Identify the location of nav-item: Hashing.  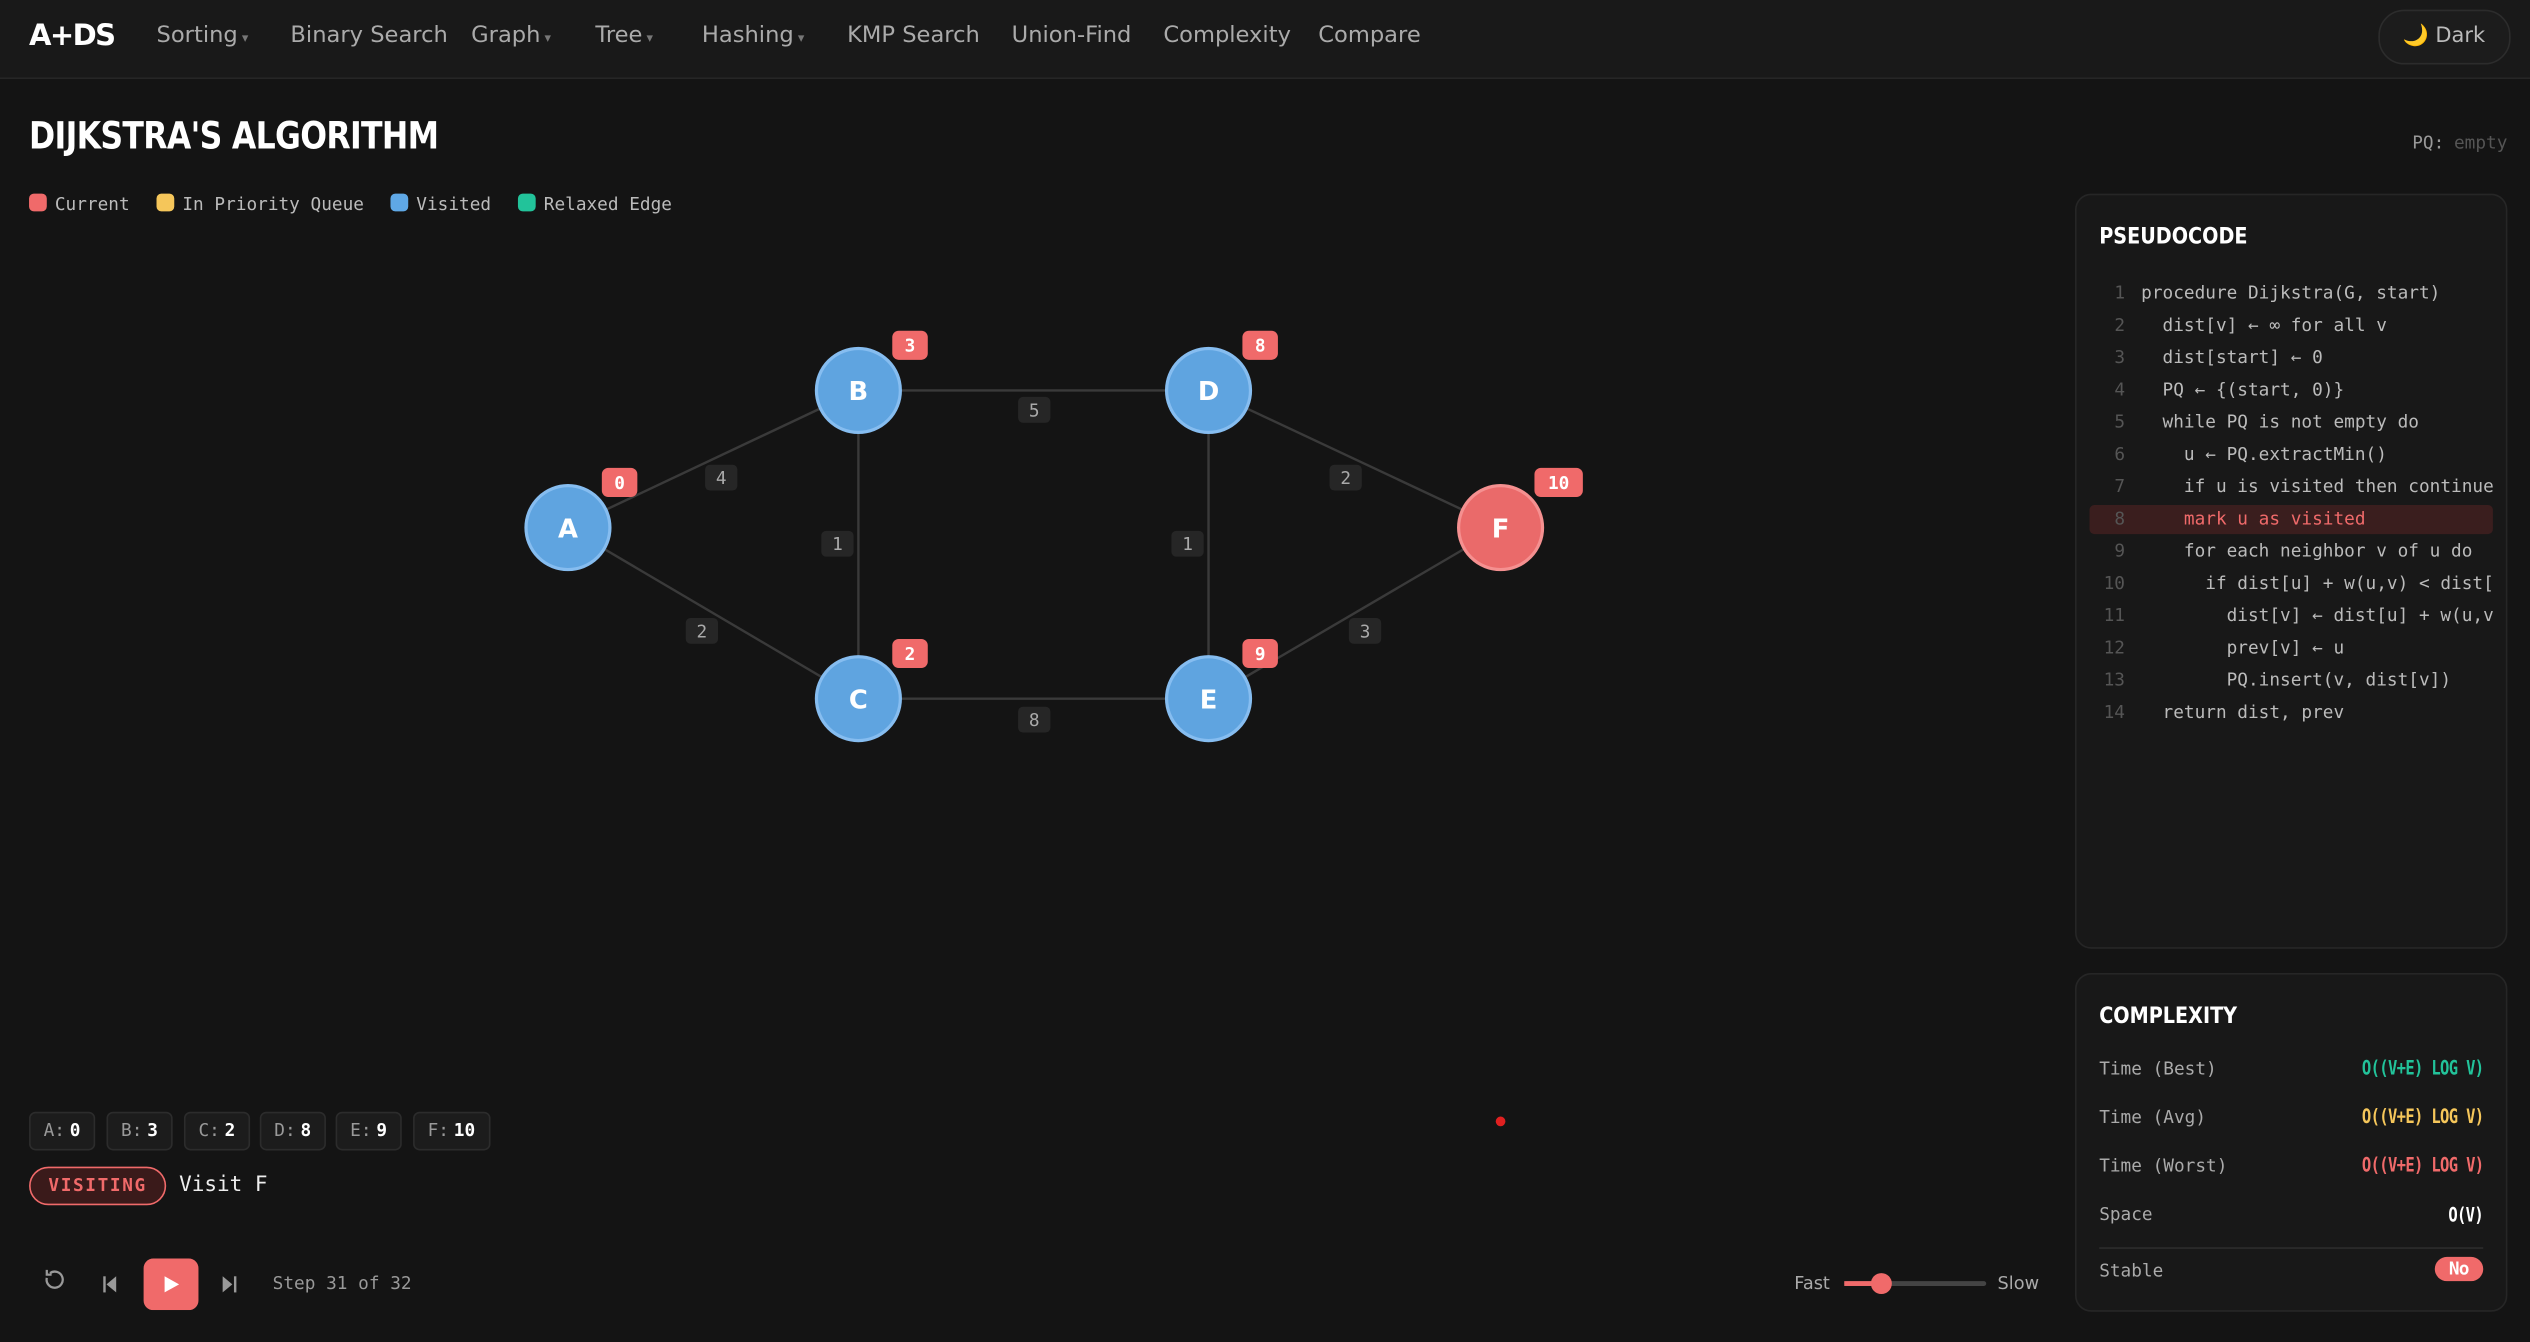
(753, 36).